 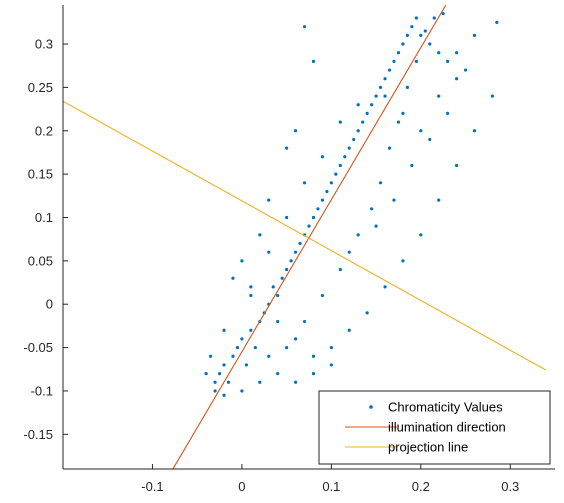 What do you see at coordinates (510, 486) in the screenshot?
I see `x-tick-label: 0.3` at bounding box center [510, 486].